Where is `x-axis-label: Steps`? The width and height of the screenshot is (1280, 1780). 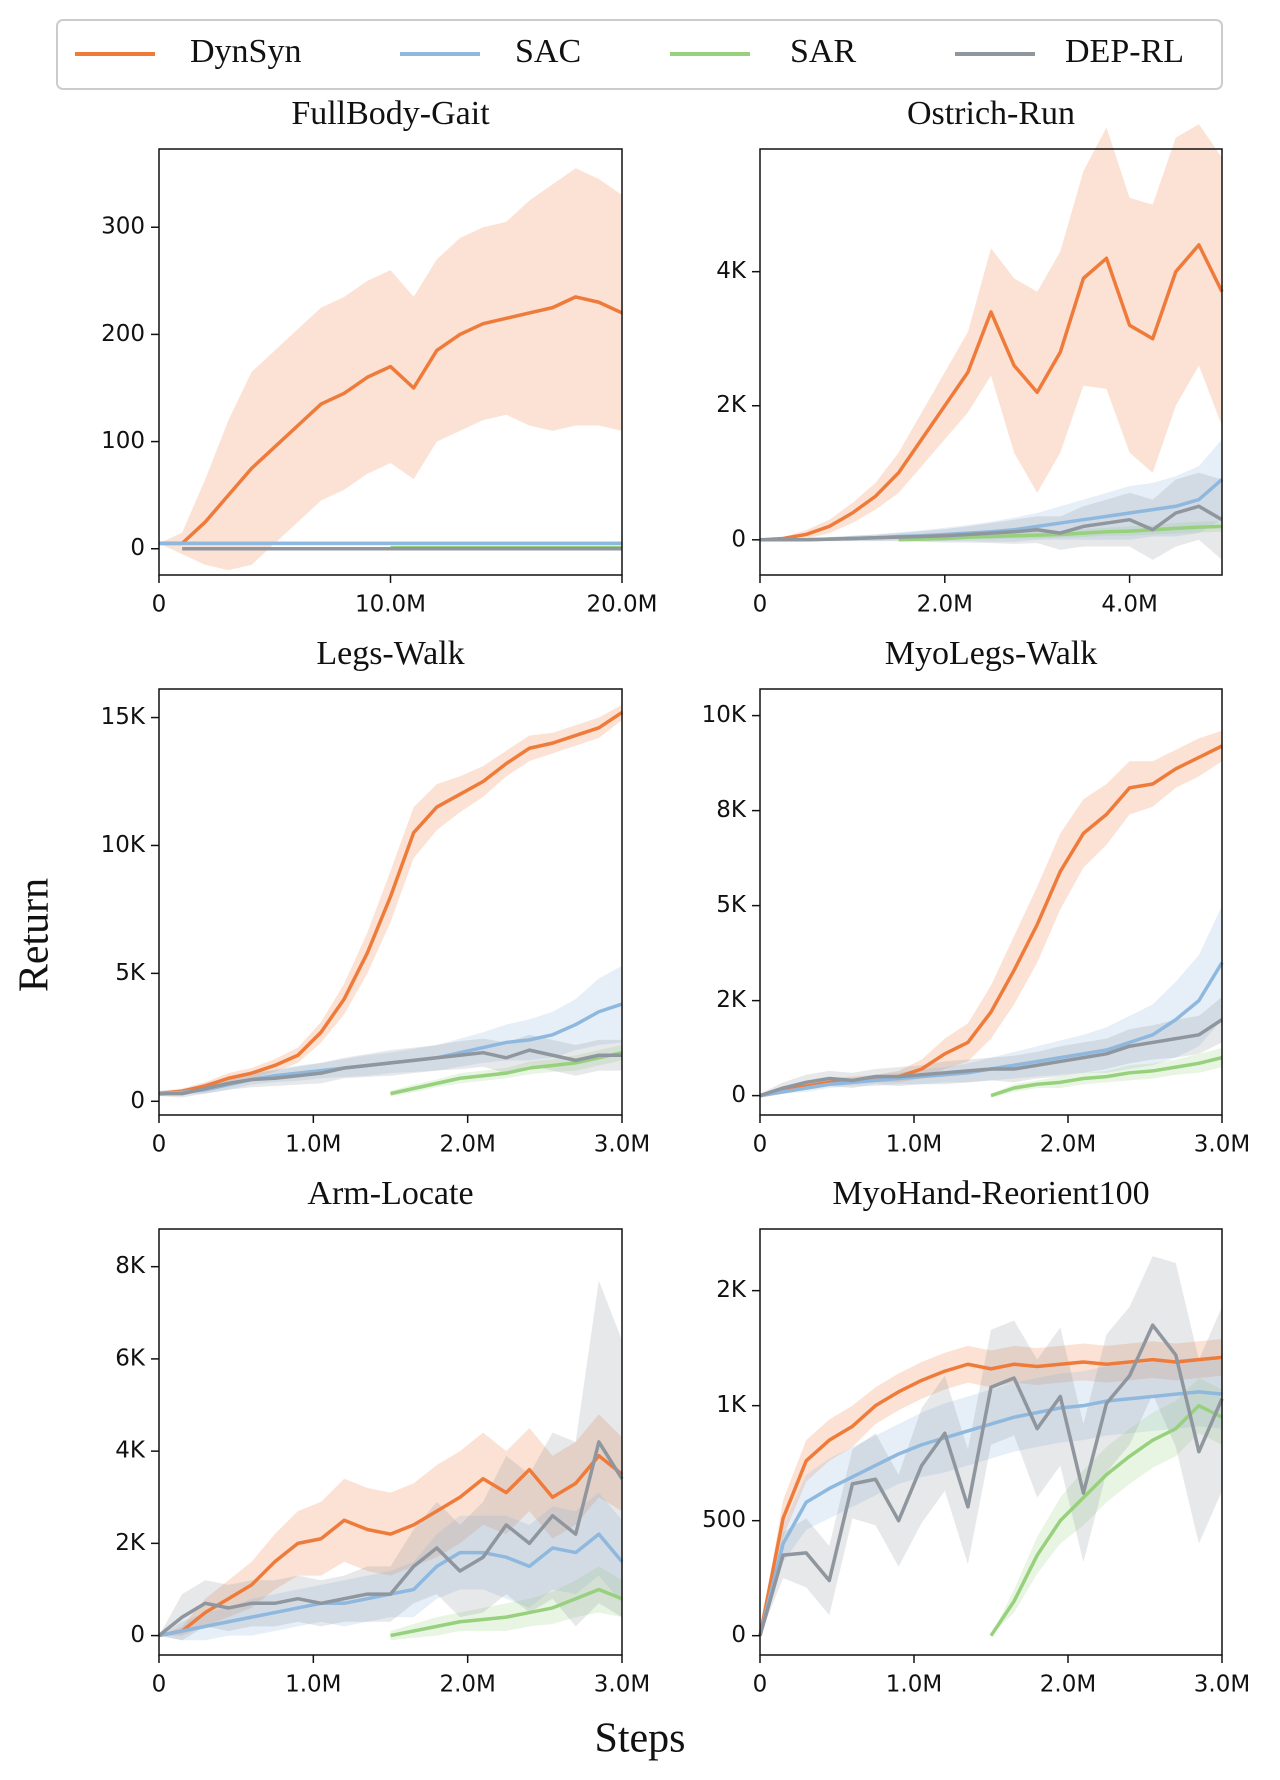 x-axis-label: Steps is located at coordinates (639, 1739).